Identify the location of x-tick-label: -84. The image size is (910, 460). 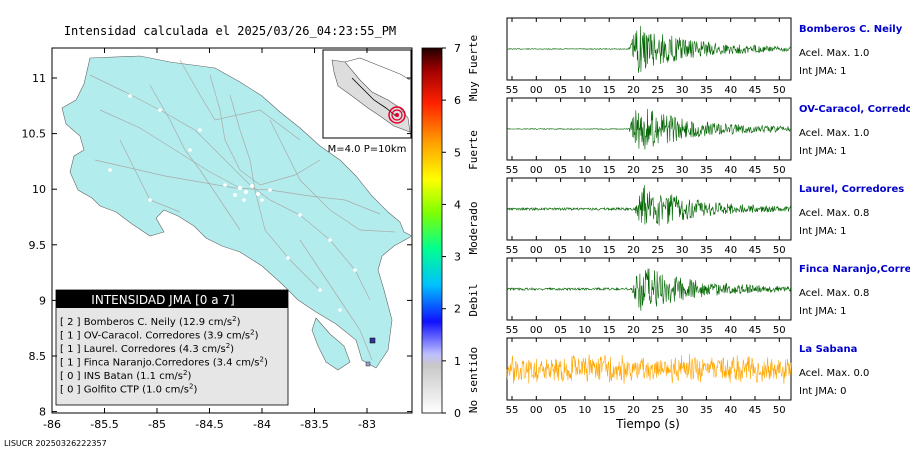
(262, 424).